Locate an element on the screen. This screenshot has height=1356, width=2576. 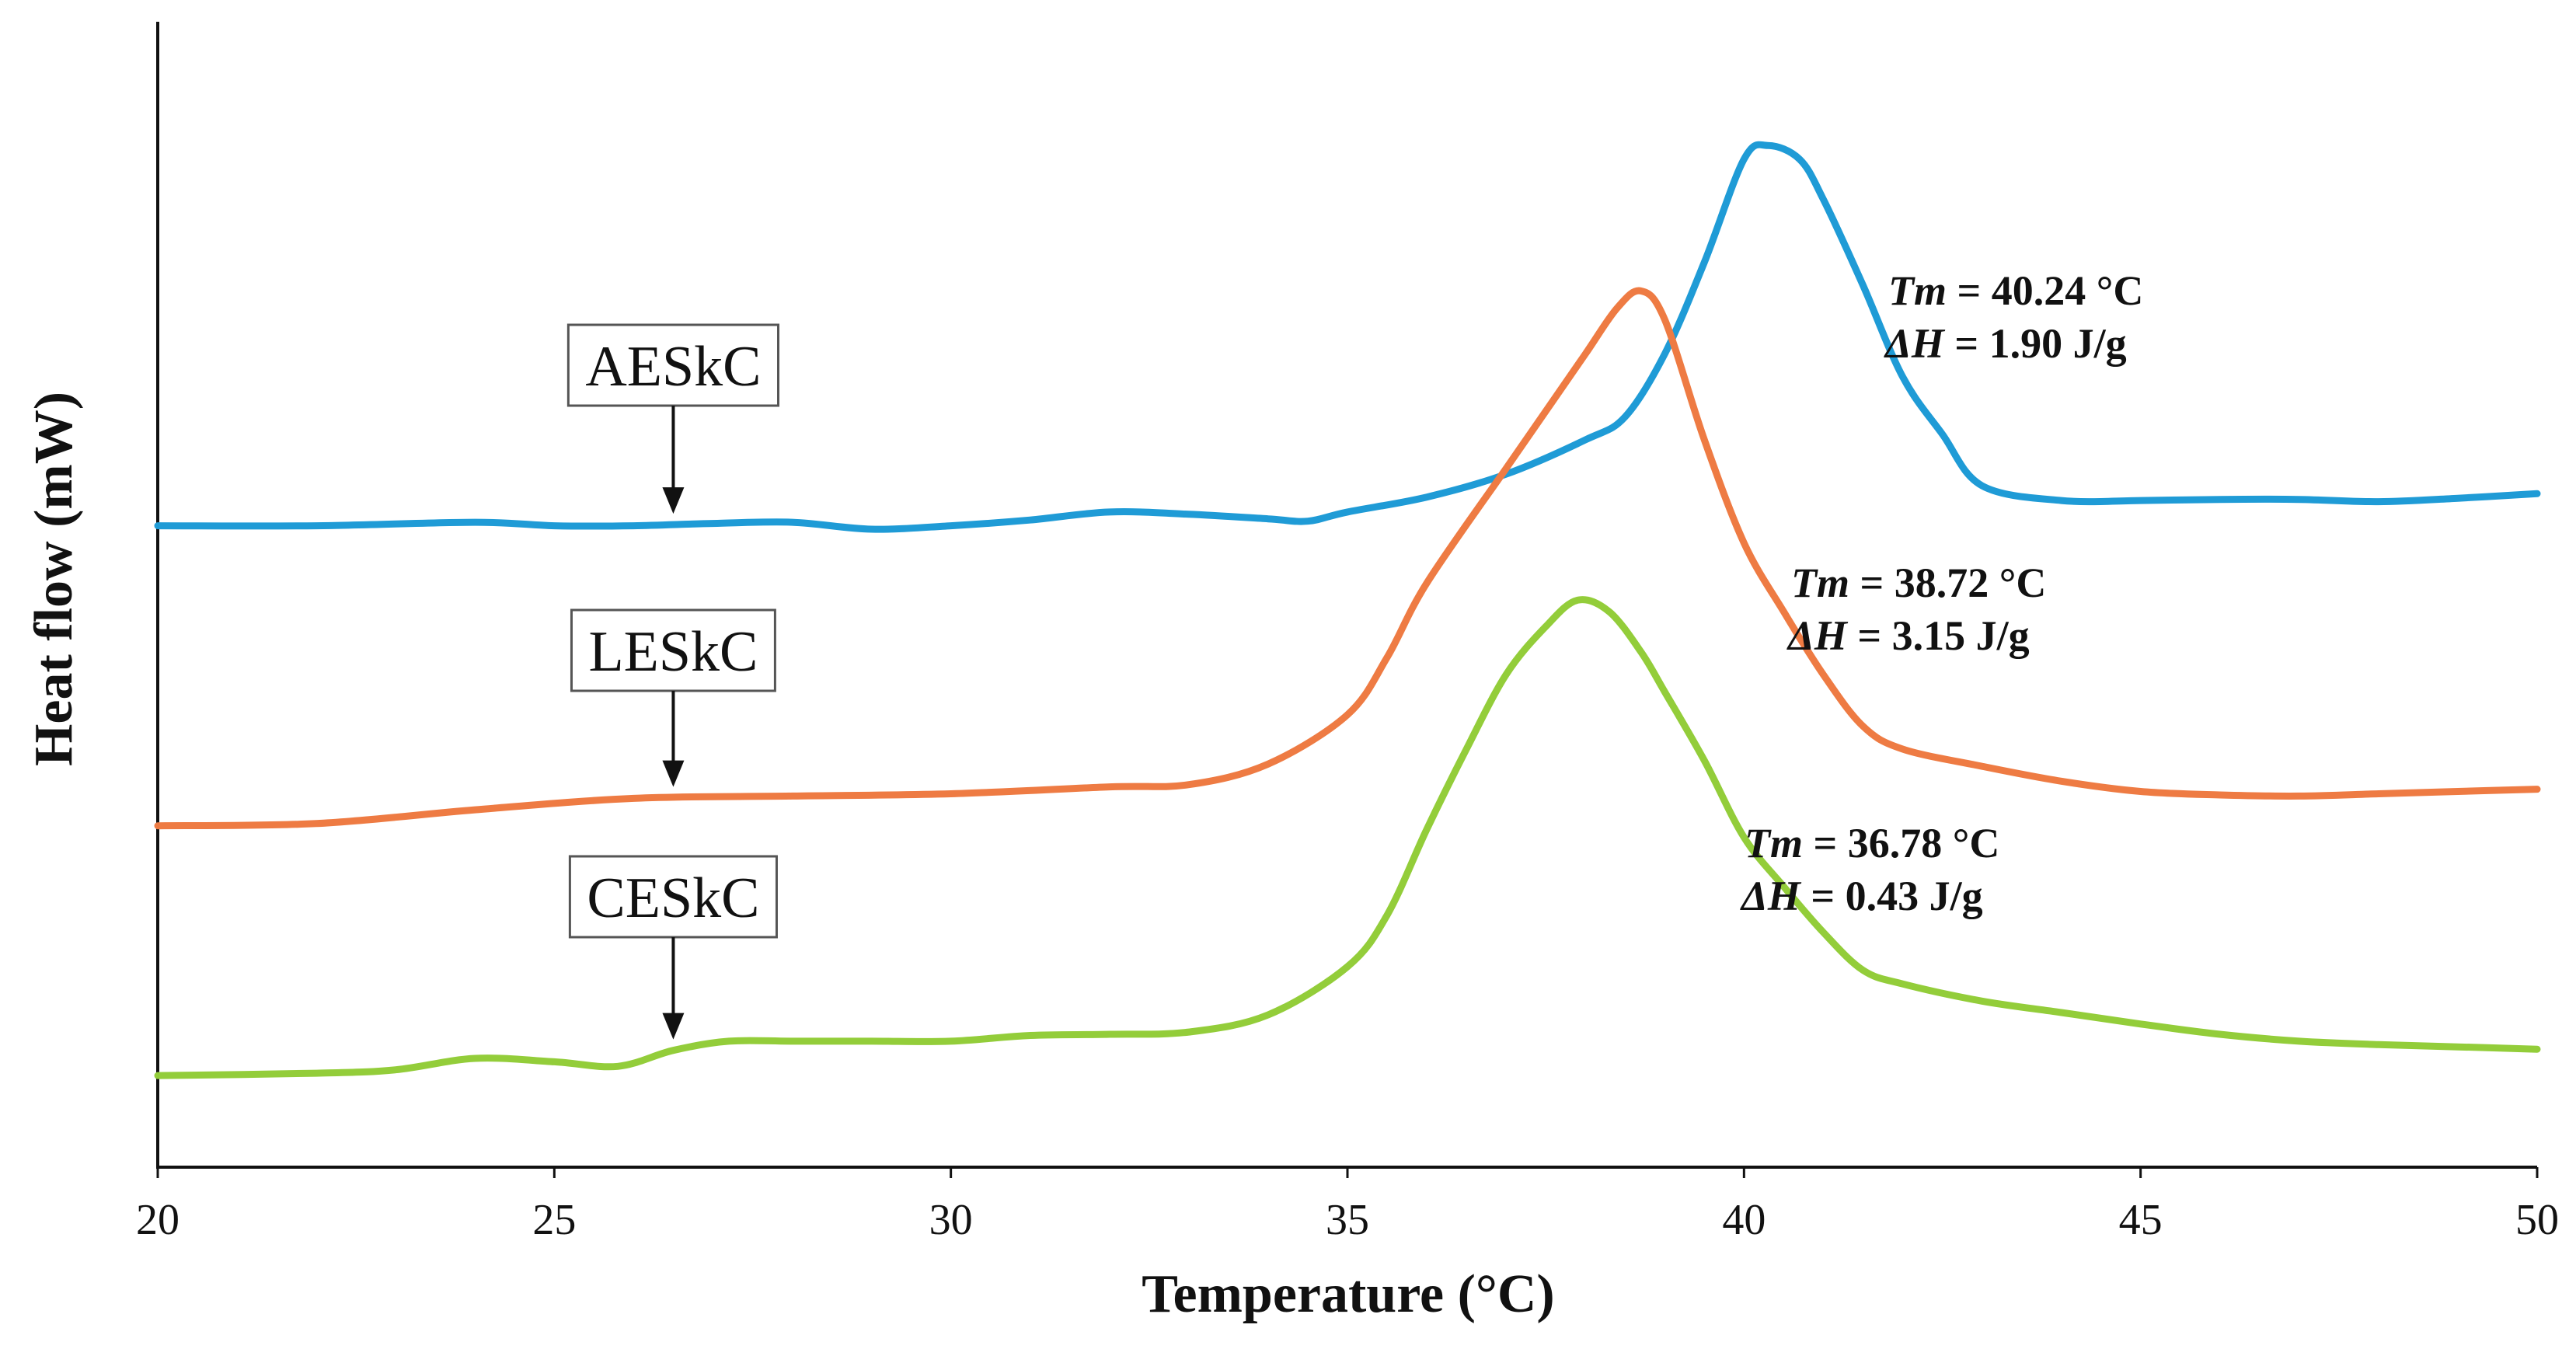
x-tick-label-45: 45 is located at coordinates (2141, 1220).